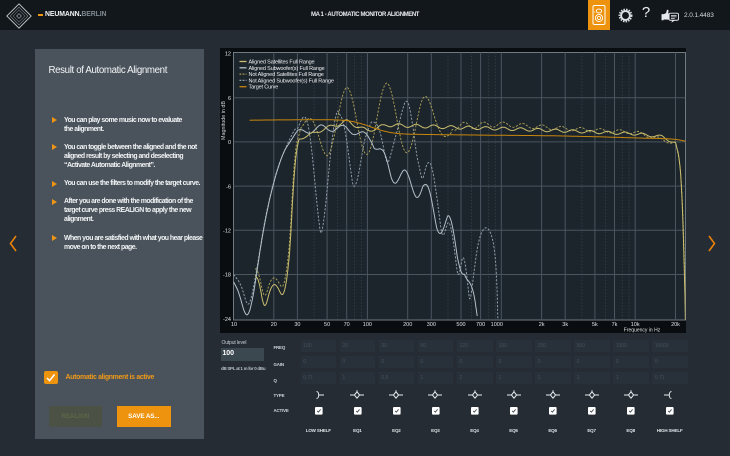 Image resolution: width=730 pixels, height=456 pixels. I want to click on svg-text: 1000, so click(497, 324).